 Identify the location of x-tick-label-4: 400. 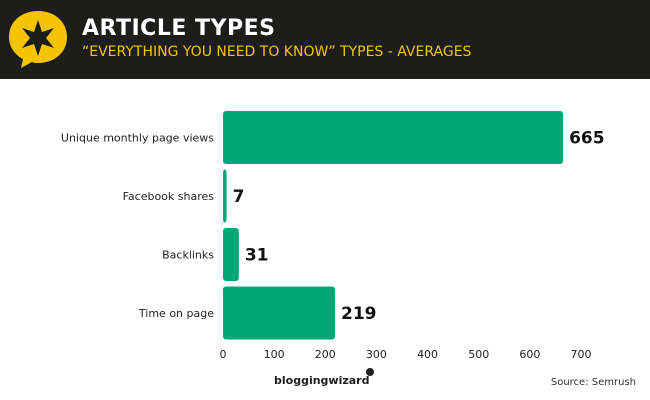
(427, 354).